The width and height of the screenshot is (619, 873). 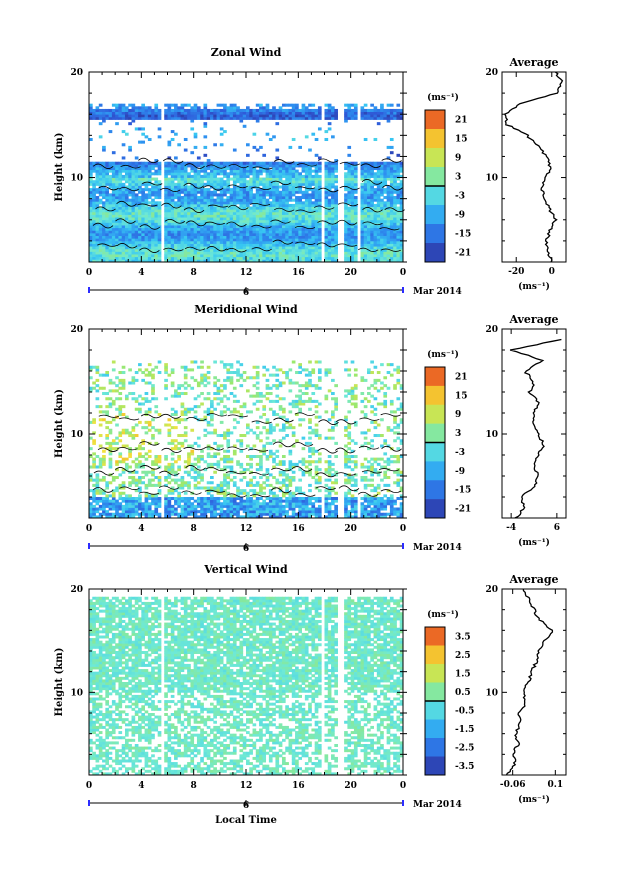 What do you see at coordinates (249, 246) in the screenshot?
I see `contour-line` at bounding box center [249, 246].